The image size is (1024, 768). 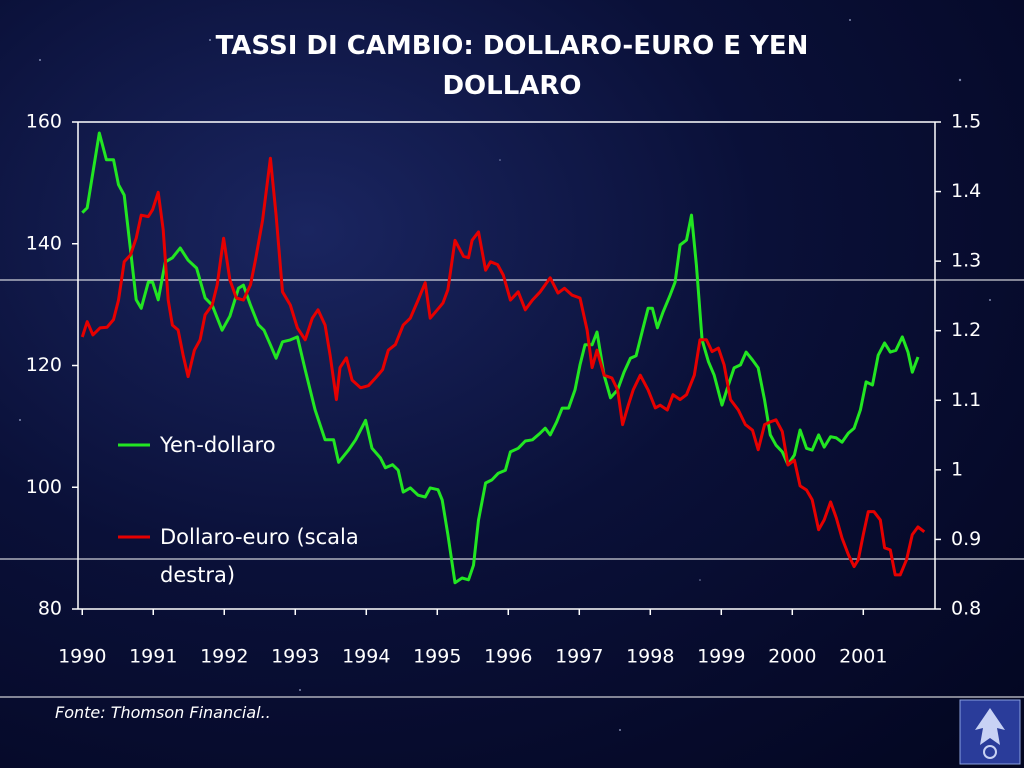 I want to click on y2-tick-label: 0.9, so click(x=966, y=539).